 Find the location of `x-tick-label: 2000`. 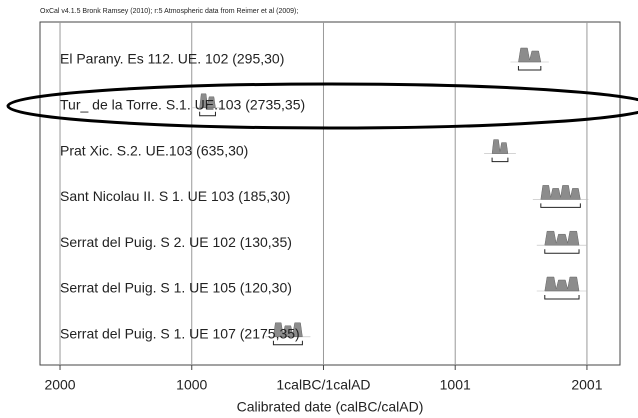

x-tick-label: 2000 is located at coordinates (59, 385).